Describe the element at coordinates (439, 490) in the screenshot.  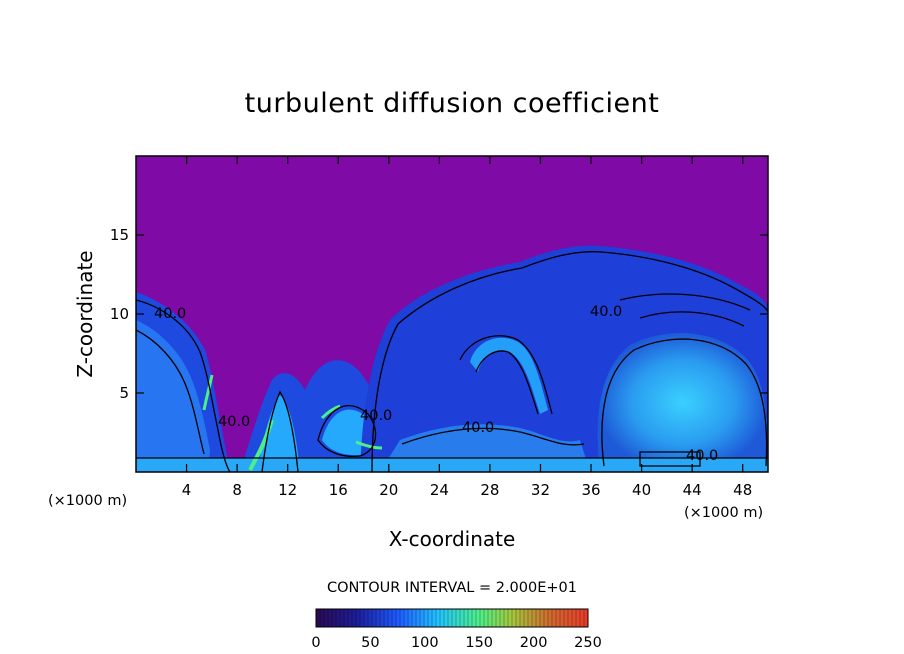
I see `x-tick-label: 24` at that location.